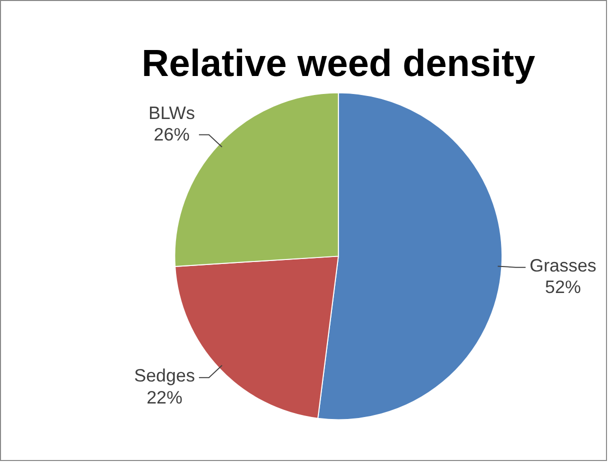  What do you see at coordinates (171, 112) in the screenshot?
I see `slice-label: BLWs` at bounding box center [171, 112].